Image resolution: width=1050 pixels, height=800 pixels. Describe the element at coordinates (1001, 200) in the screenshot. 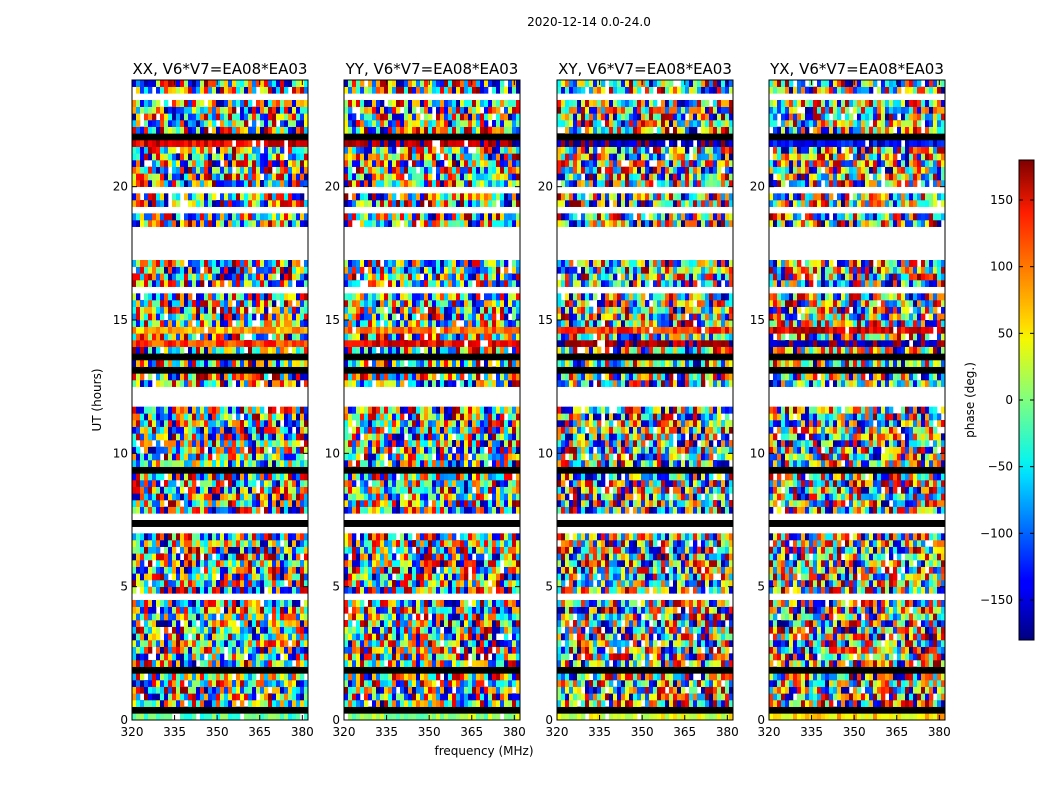

I see `colorbar-tick-label: 150` at that location.